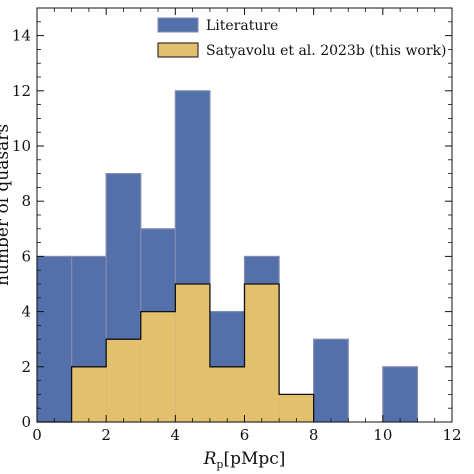  Describe the element at coordinates (26, 422) in the screenshot. I see `y-tick-label: 0` at that location.